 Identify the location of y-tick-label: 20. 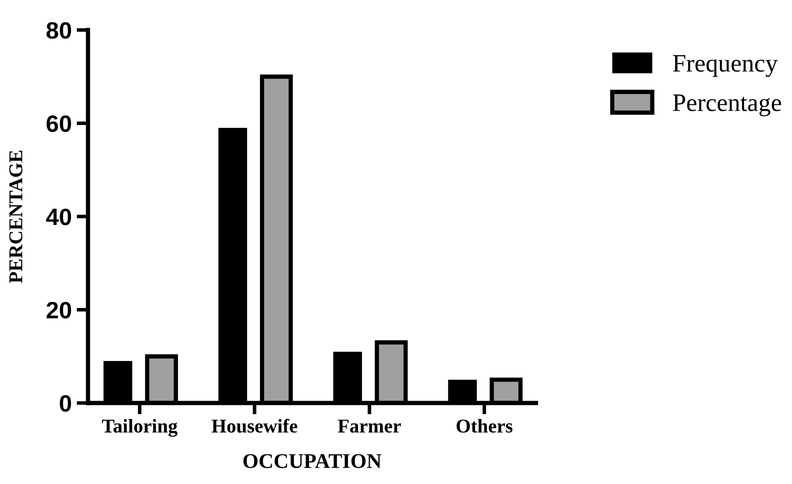
(59, 310).